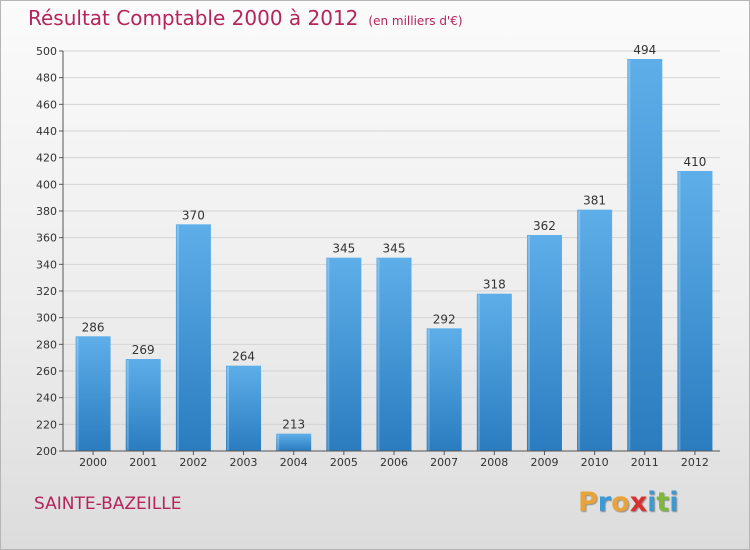 The image size is (750, 550). Describe the element at coordinates (444, 389) in the screenshot. I see `bar-2007` at that location.